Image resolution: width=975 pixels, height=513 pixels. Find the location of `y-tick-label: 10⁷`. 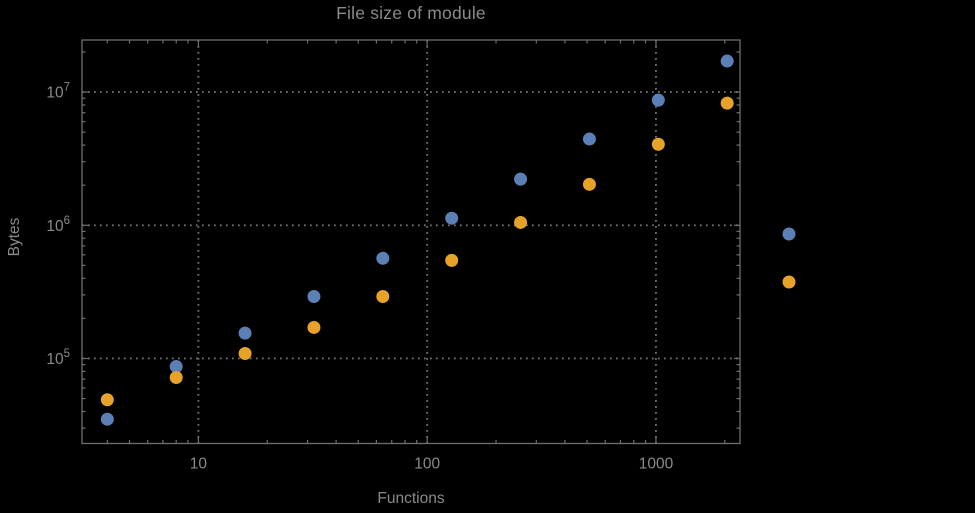

y-tick-label: 10⁷ is located at coordinates (58, 92).